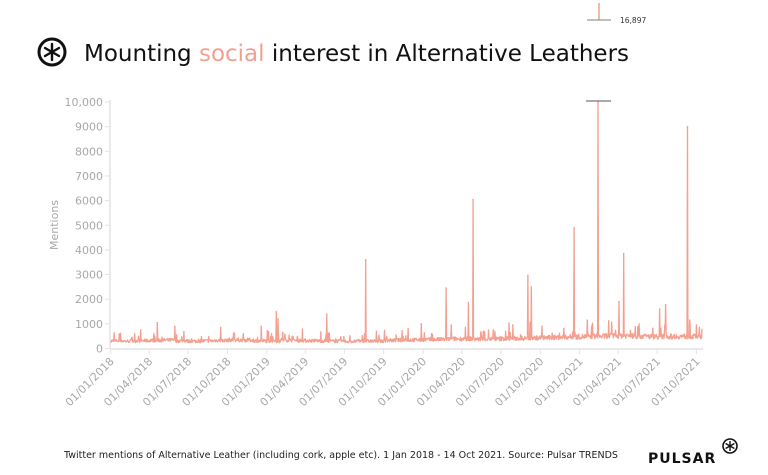 The image size is (768, 475). Describe the element at coordinates (89, 275) in the screenshot. I see `y-tick-label: 3000` at that location.